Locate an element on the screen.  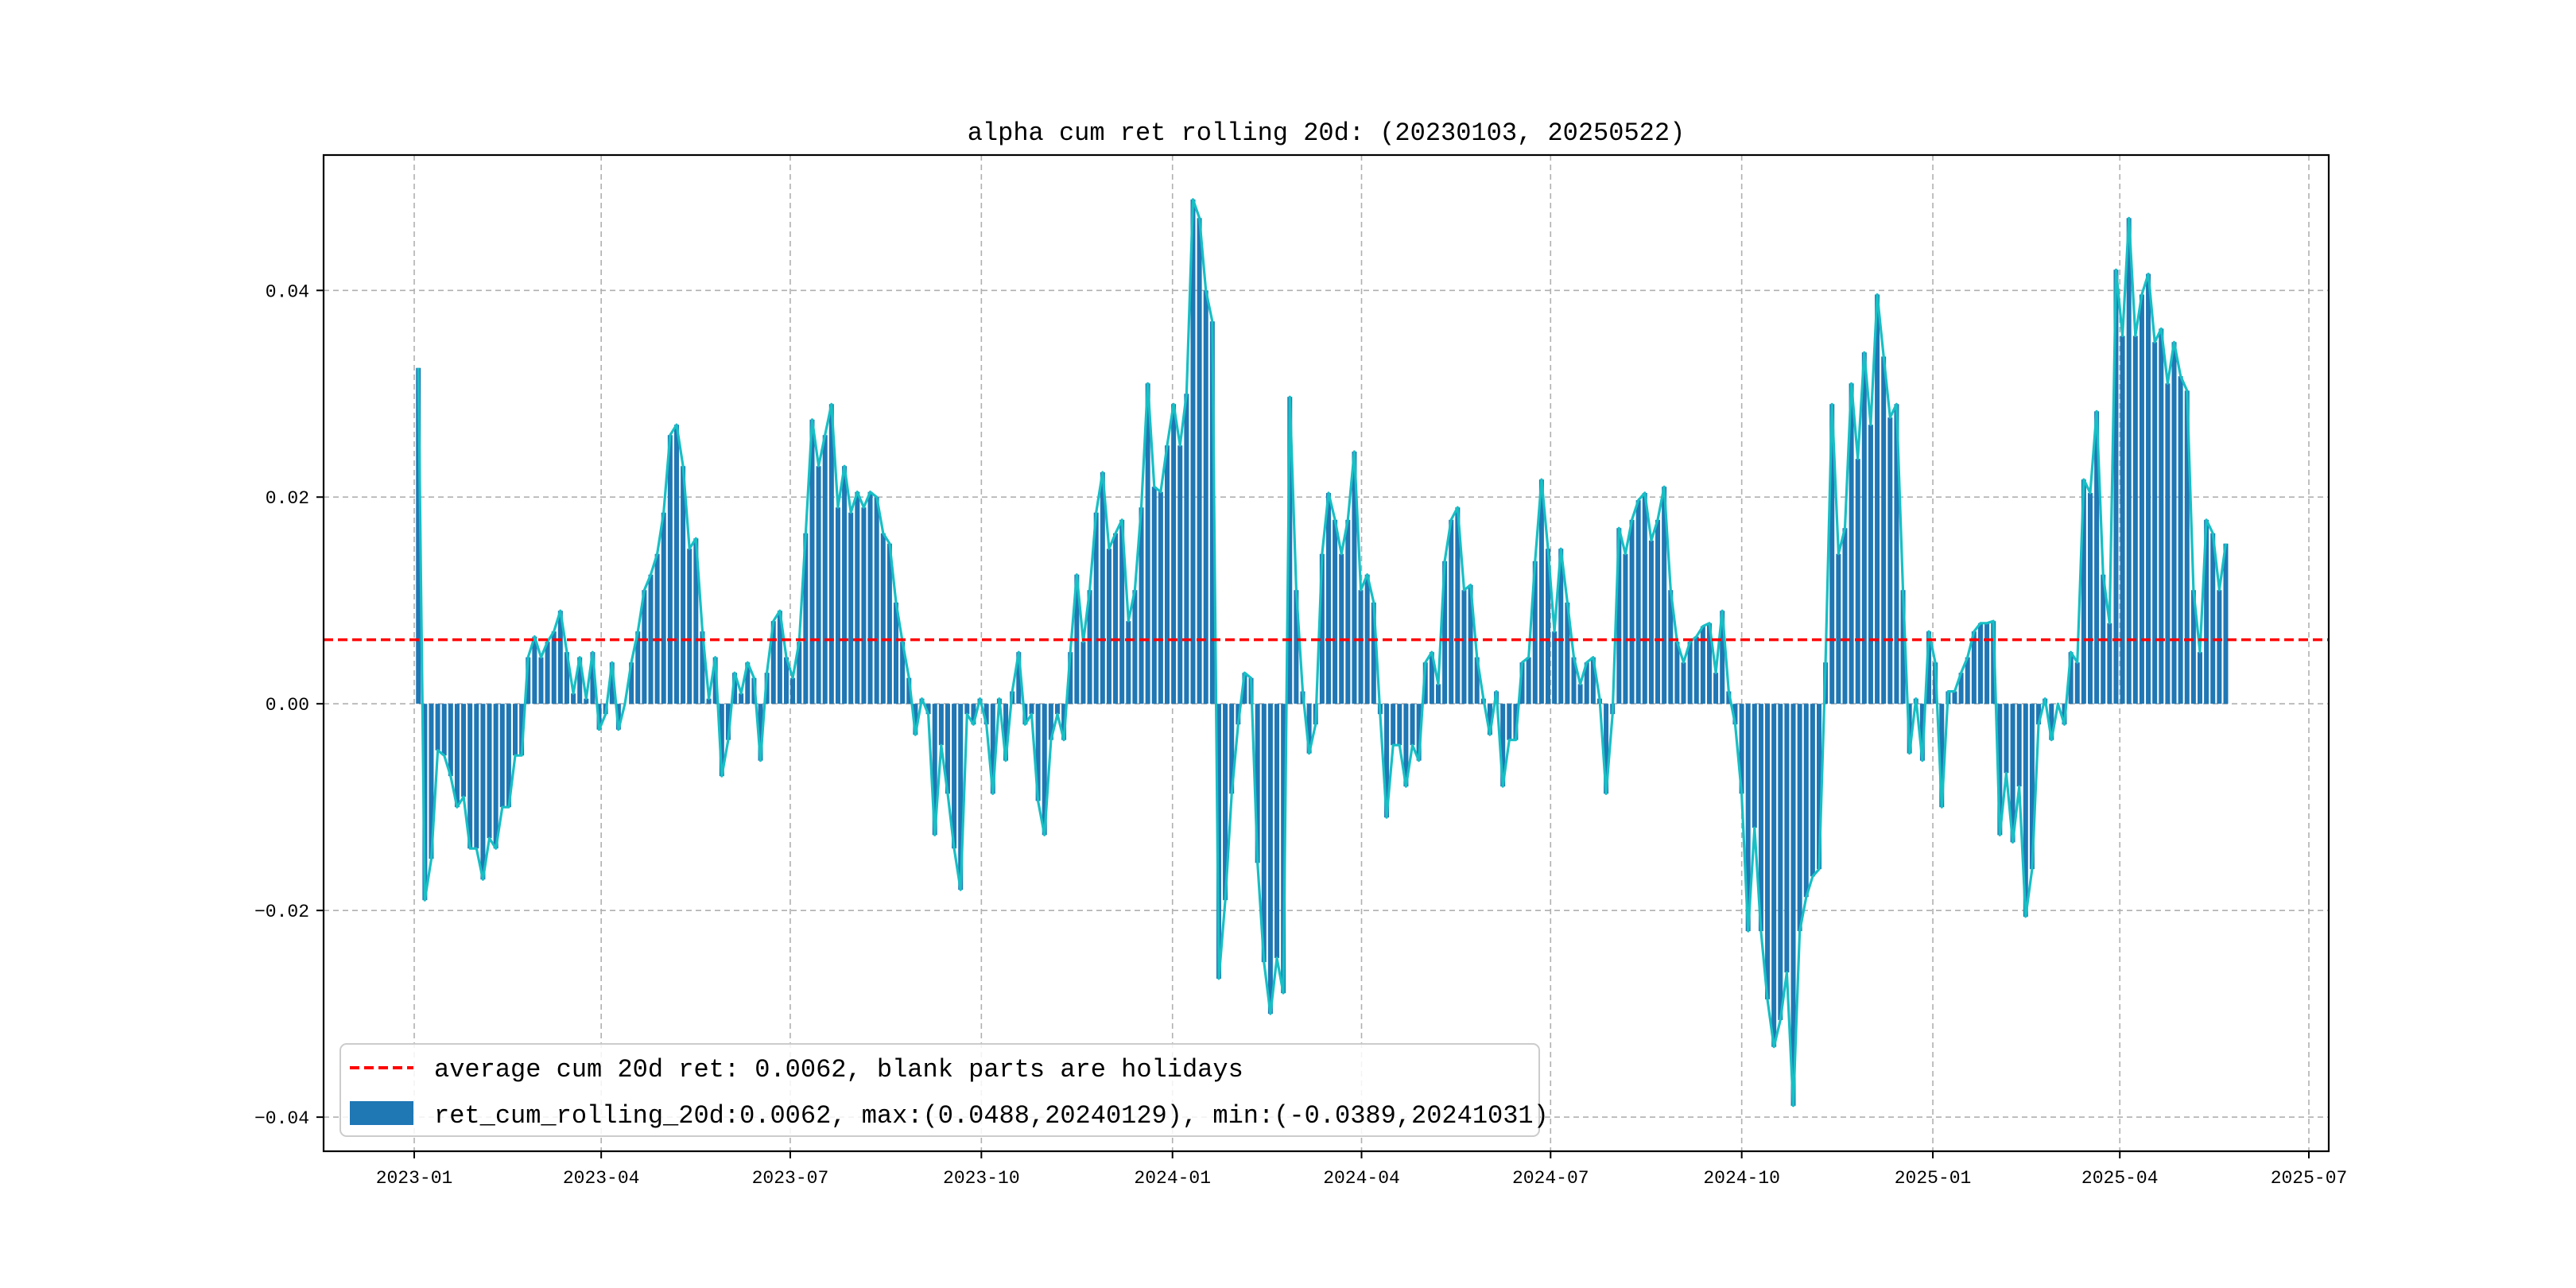
x-tick-label: 2023-04 is located at coordinates (602, 1178).